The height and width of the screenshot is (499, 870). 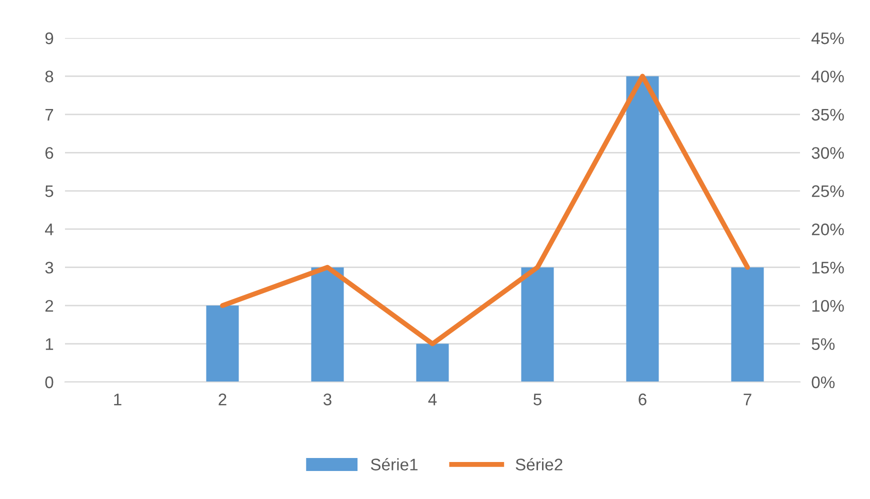 I want to click on y-tick-label: 0, so click(x=49, y=382).